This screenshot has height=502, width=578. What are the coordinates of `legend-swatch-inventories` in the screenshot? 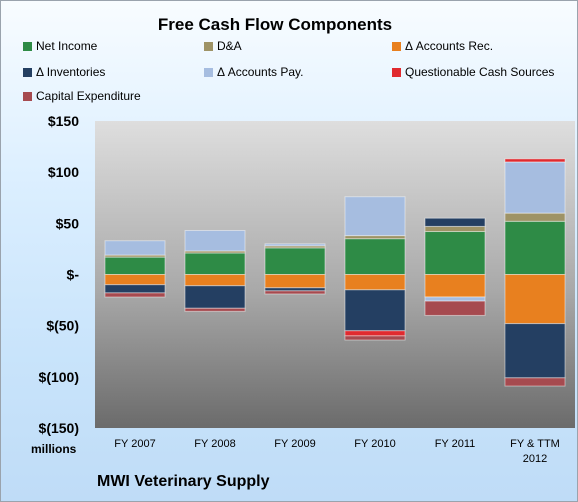 It's located at (27, 72).